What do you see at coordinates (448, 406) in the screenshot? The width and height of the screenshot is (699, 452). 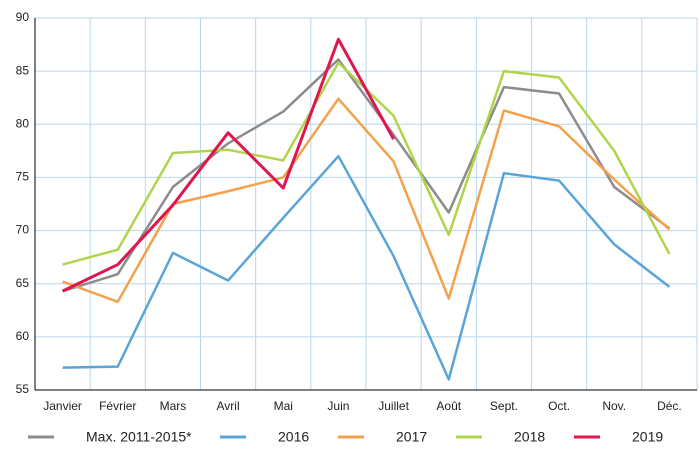 I see `x-tick-label: Août` at bounding box center [448, 406].